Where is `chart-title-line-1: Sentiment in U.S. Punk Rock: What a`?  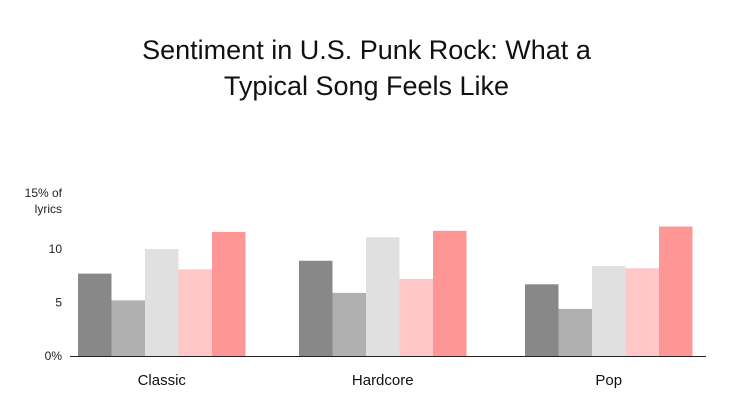
chart-title-line-1: Sentiment in U.S. Punk Rock: What a is located at coordinates (366, 50).